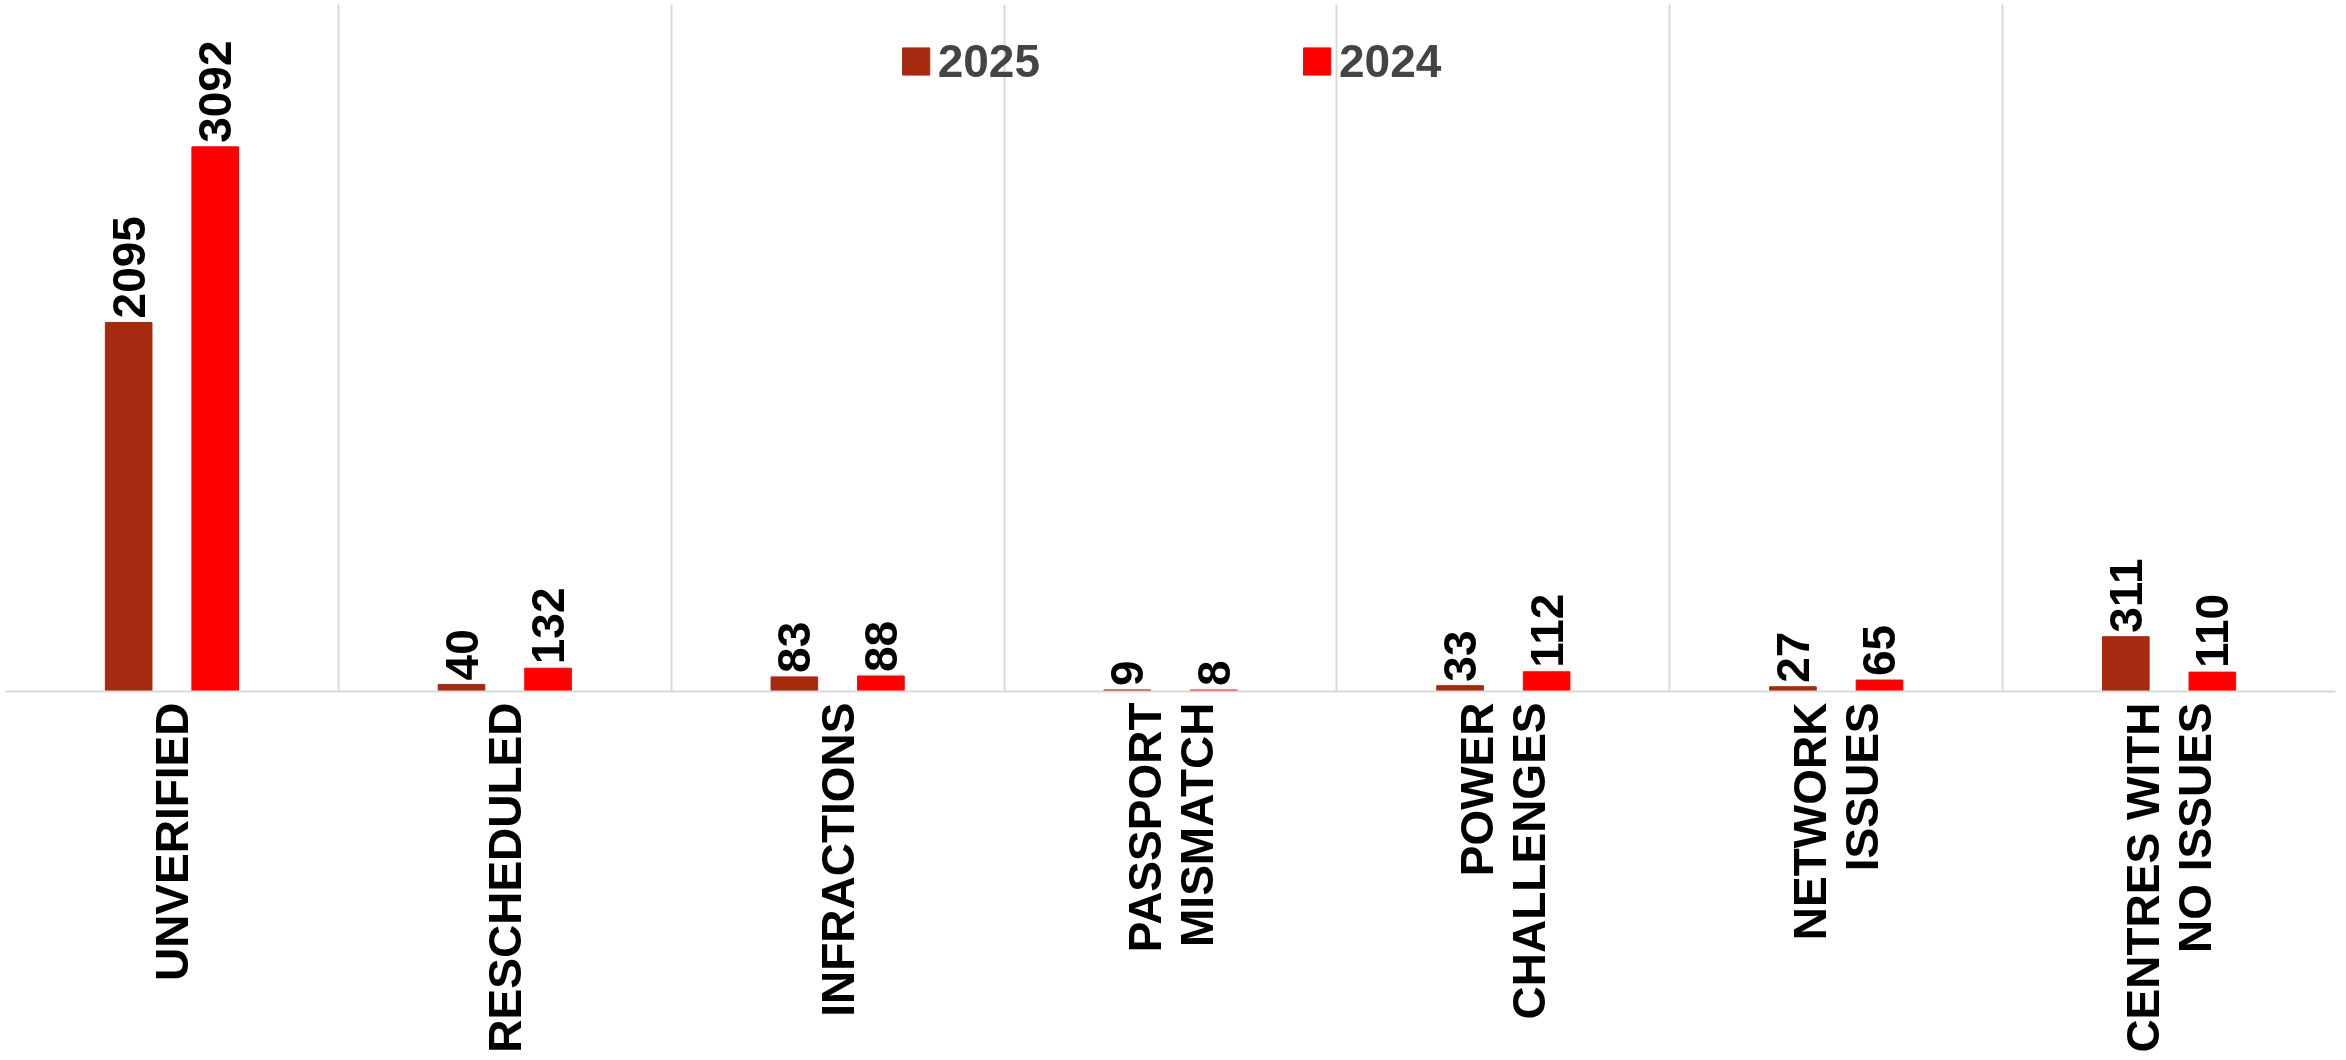  Describe the element at coordinates (548, 626) in the screenshot. I see `data-label: 132` at that location.